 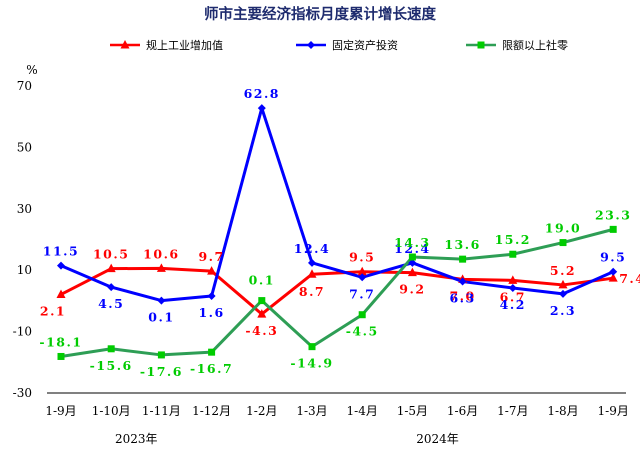 I want to click on data-label: -15.6, so click(x=111, y=365).